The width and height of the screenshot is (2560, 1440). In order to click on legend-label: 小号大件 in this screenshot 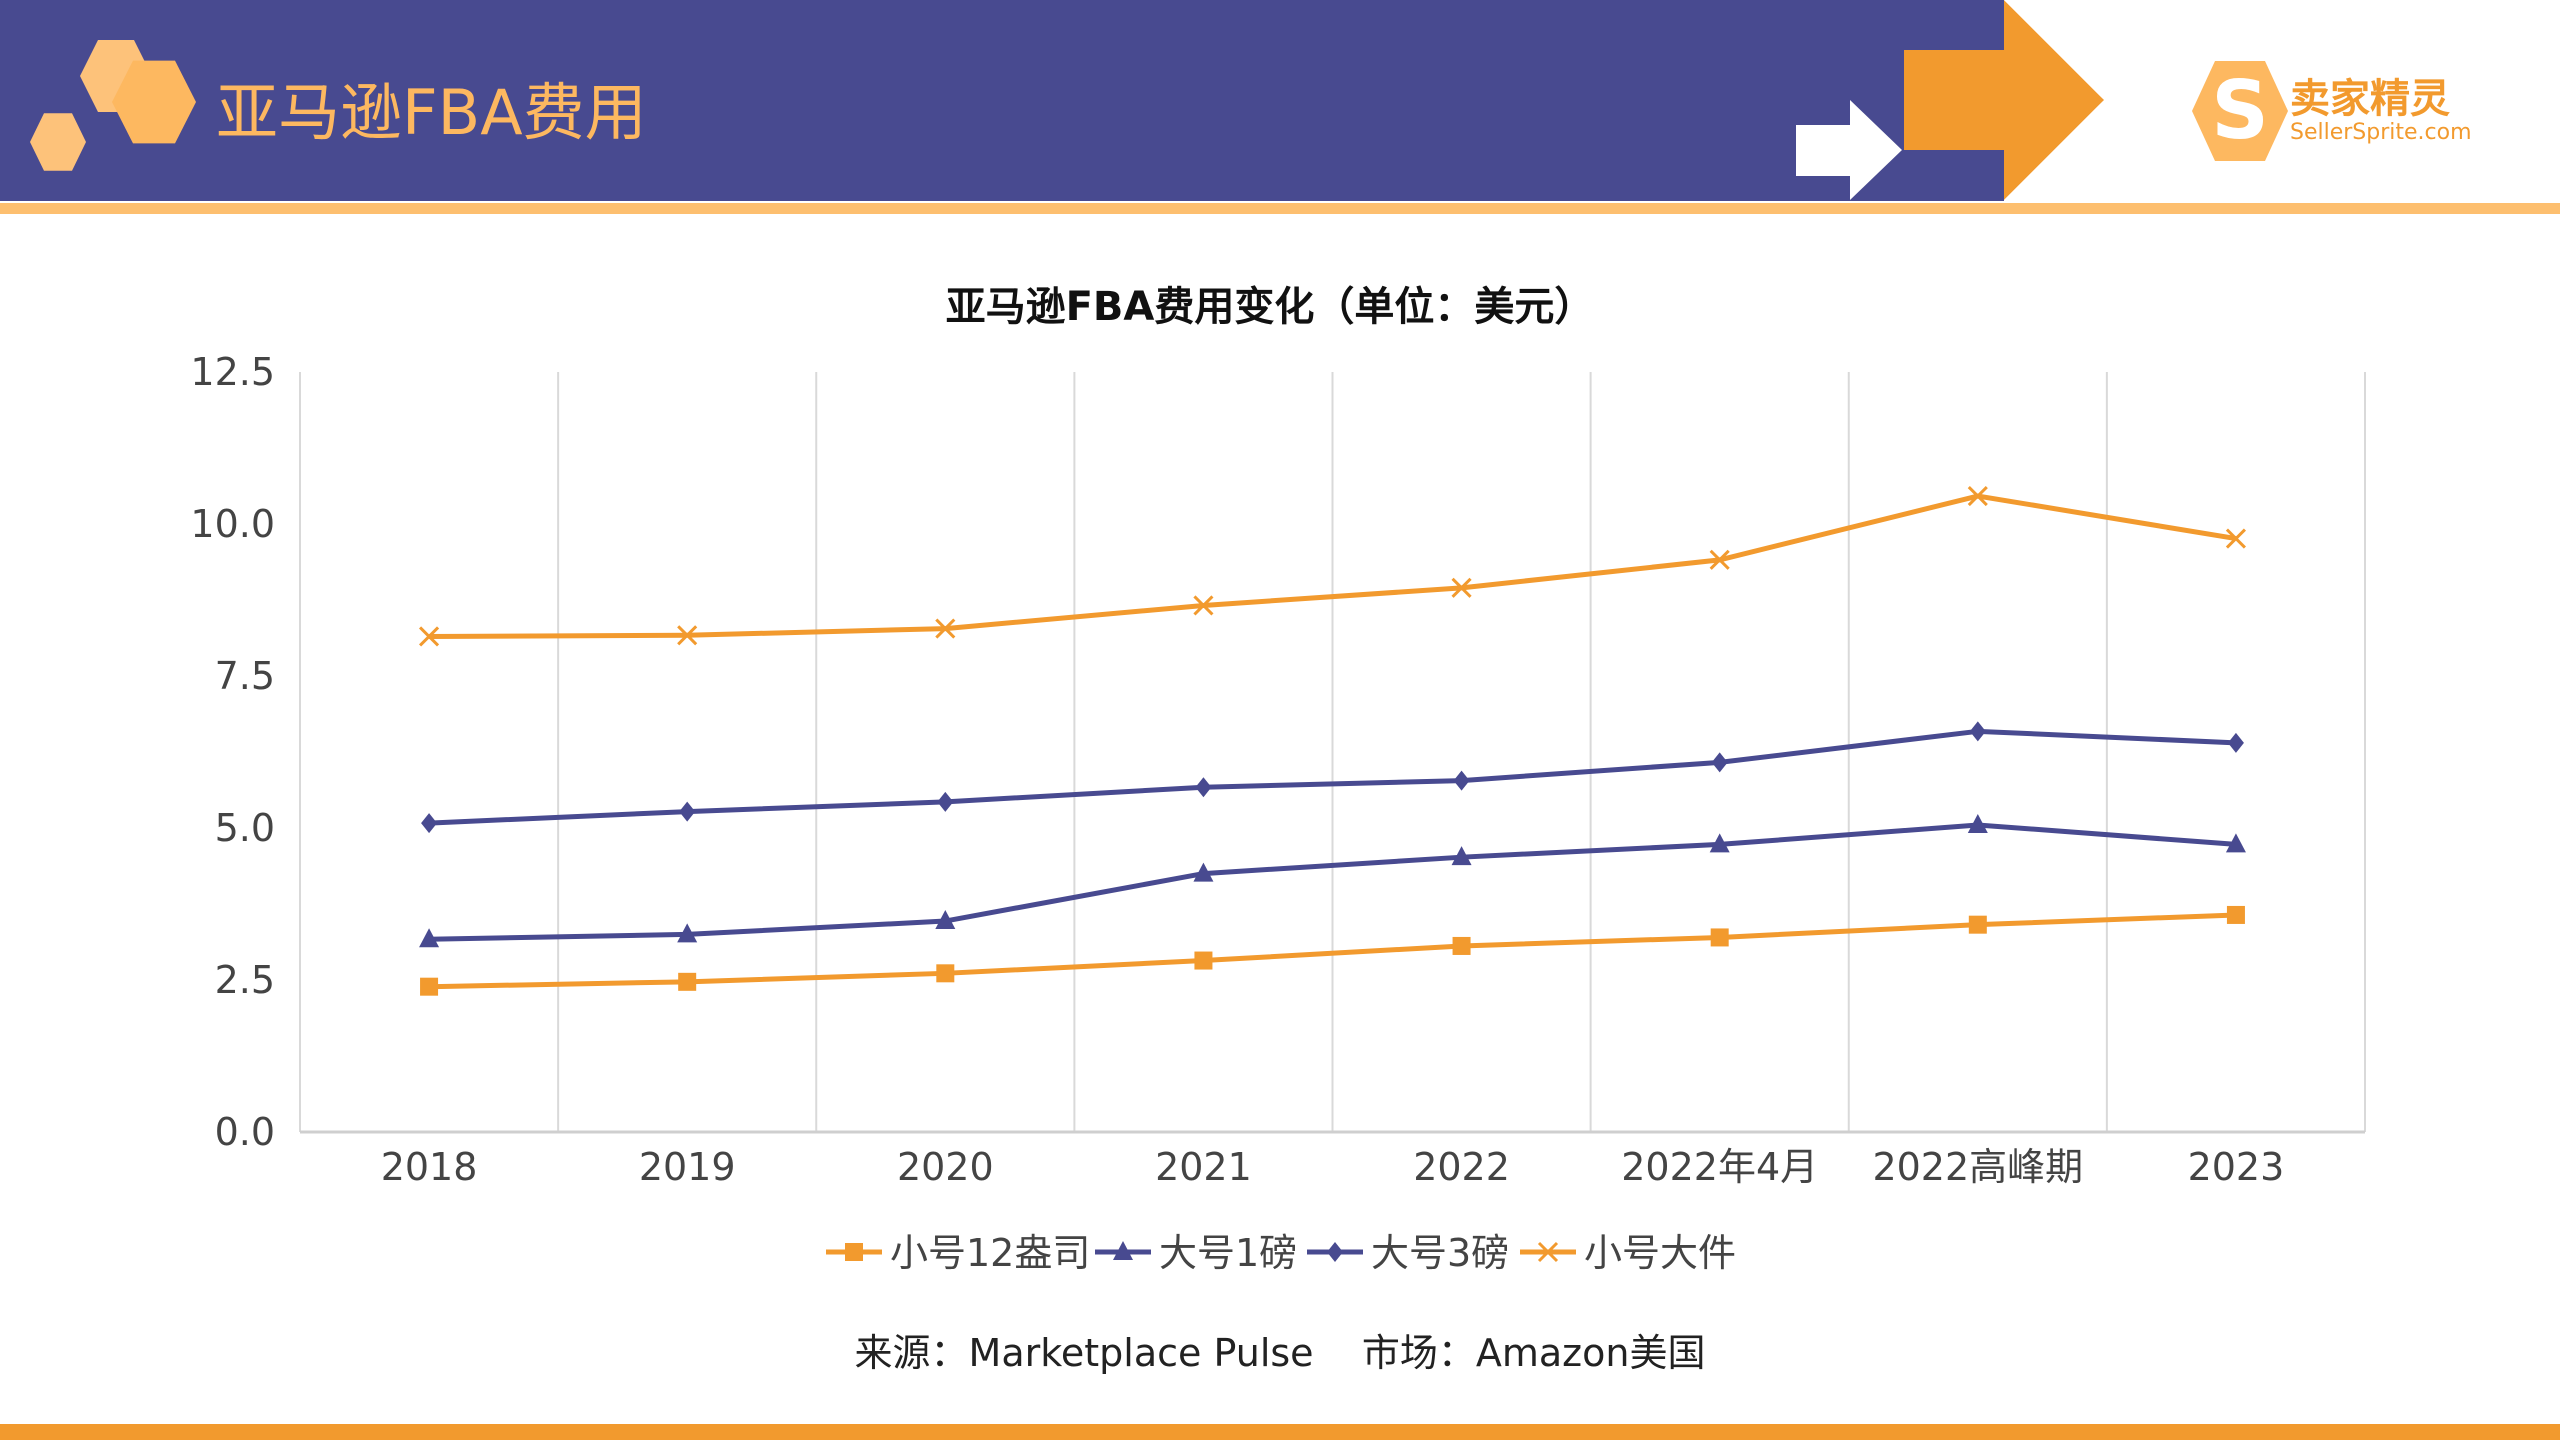, I will do `click(1660, 1253)`.